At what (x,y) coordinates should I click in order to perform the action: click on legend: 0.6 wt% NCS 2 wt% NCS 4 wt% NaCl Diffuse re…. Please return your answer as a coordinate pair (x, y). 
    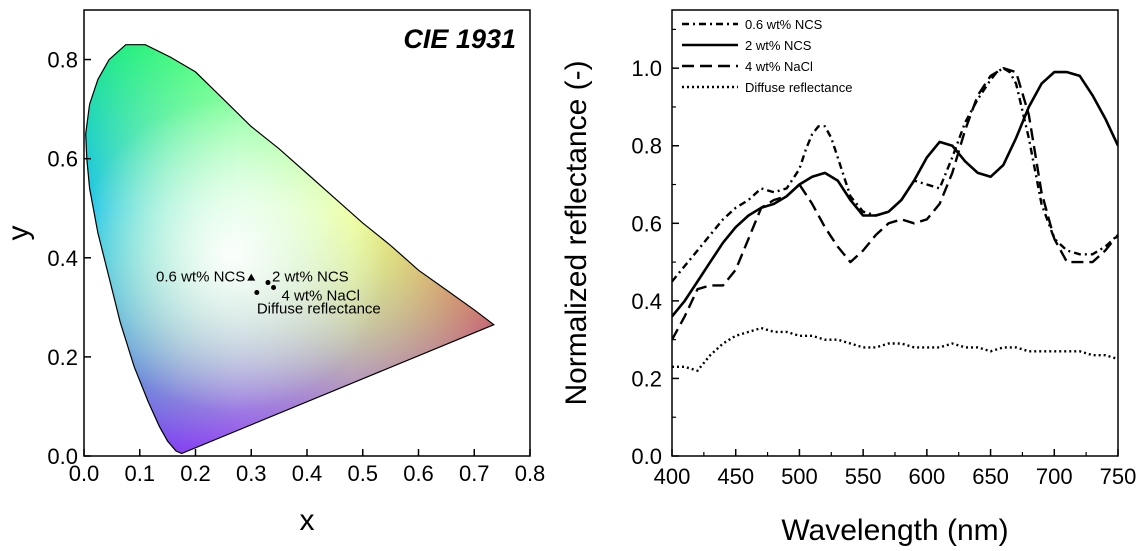
    Looking at the image, I should click on (767, 56).